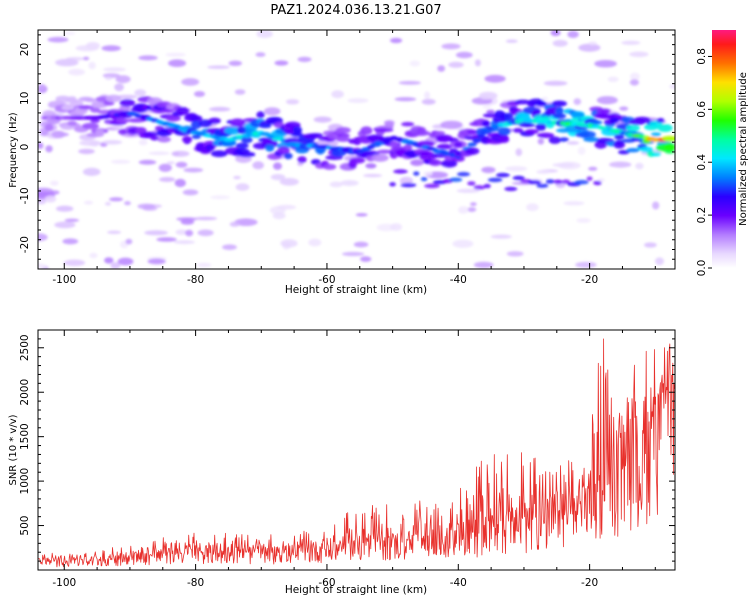 This screenshot has height=600, width=750. I want to click on y-tick-label: 1000, so click(25, 481).